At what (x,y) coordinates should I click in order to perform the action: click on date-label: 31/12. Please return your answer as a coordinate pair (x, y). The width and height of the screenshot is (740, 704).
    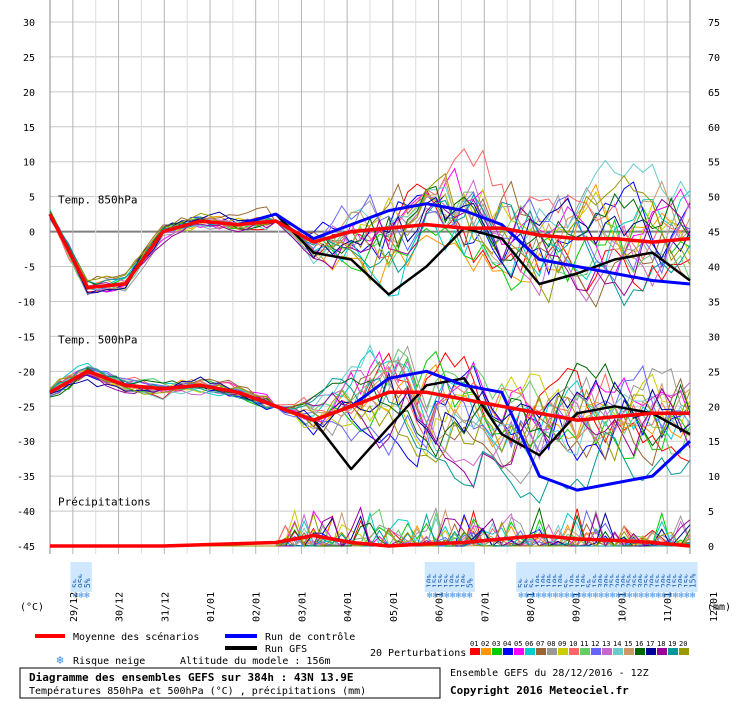
    Looking at the image, I should click on (165, 607).